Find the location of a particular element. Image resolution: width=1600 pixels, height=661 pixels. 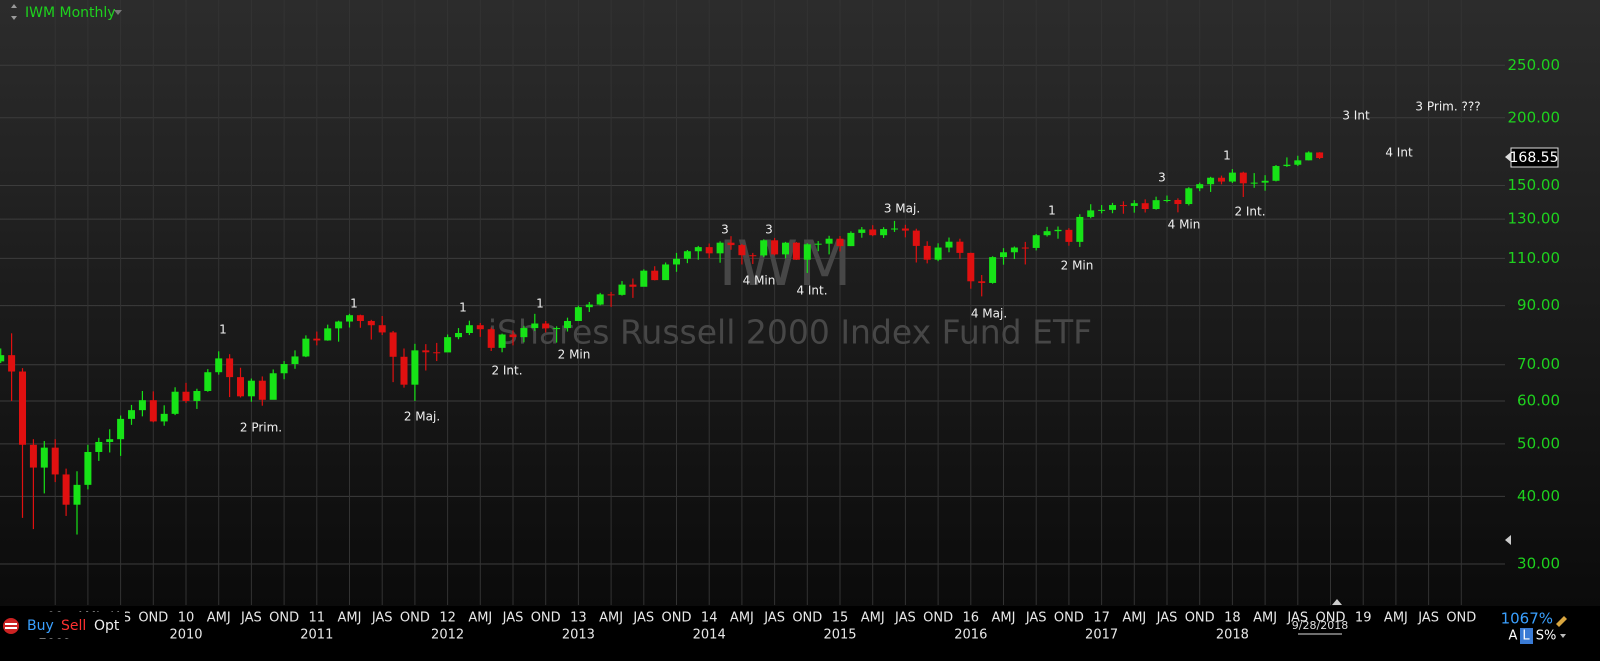

y-tick-label: 200.00 is located at coordinates (1534, 117).